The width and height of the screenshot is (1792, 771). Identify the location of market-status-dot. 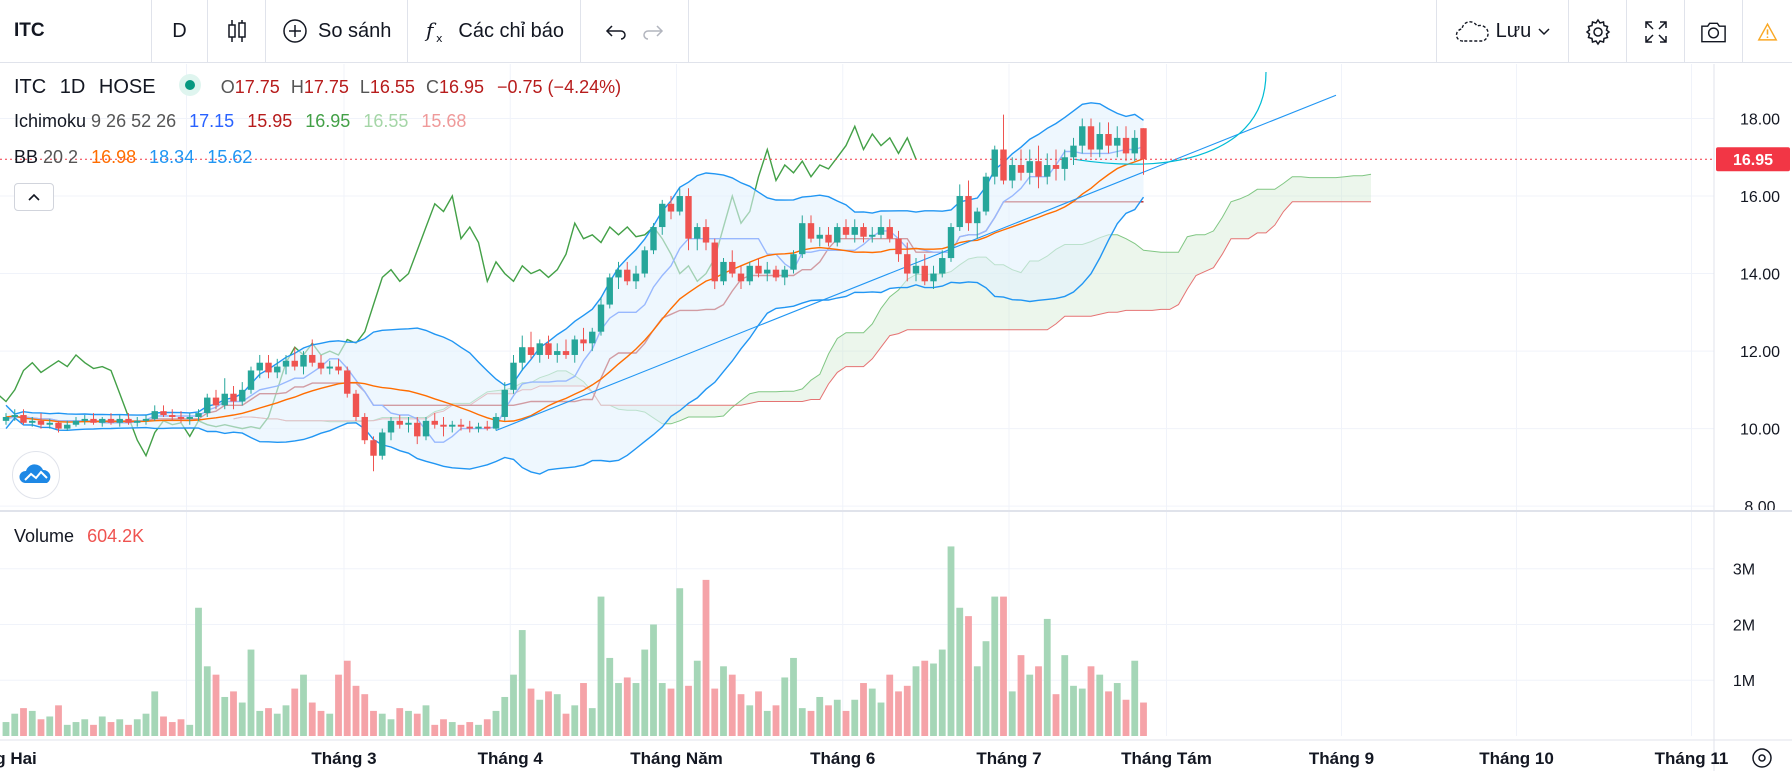
(190, 85).